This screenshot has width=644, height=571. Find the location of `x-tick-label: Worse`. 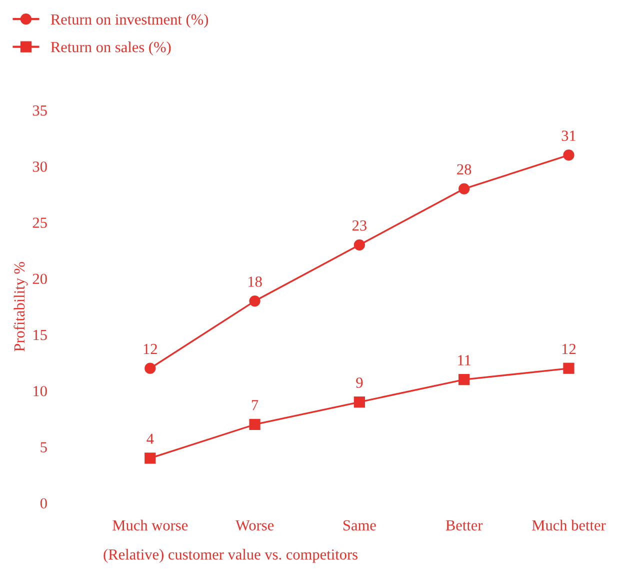

x-tick-label: Worse is located at coordinates (254, 525).